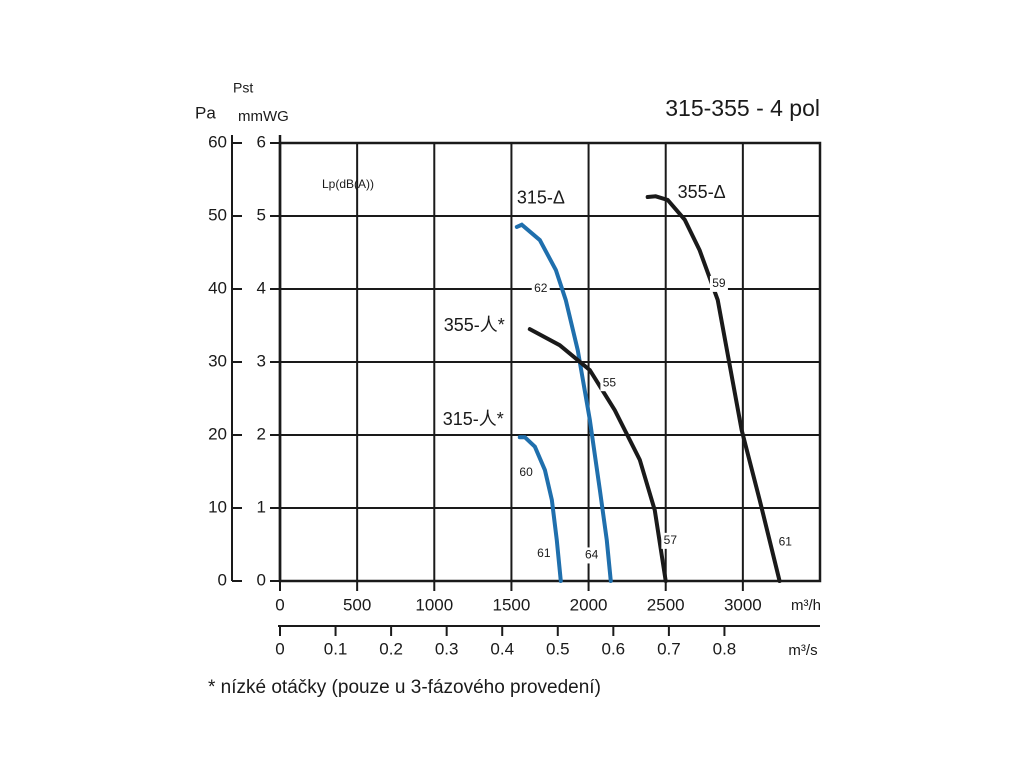  I want to click on x-tick-label: 3000, so click(743, 604).